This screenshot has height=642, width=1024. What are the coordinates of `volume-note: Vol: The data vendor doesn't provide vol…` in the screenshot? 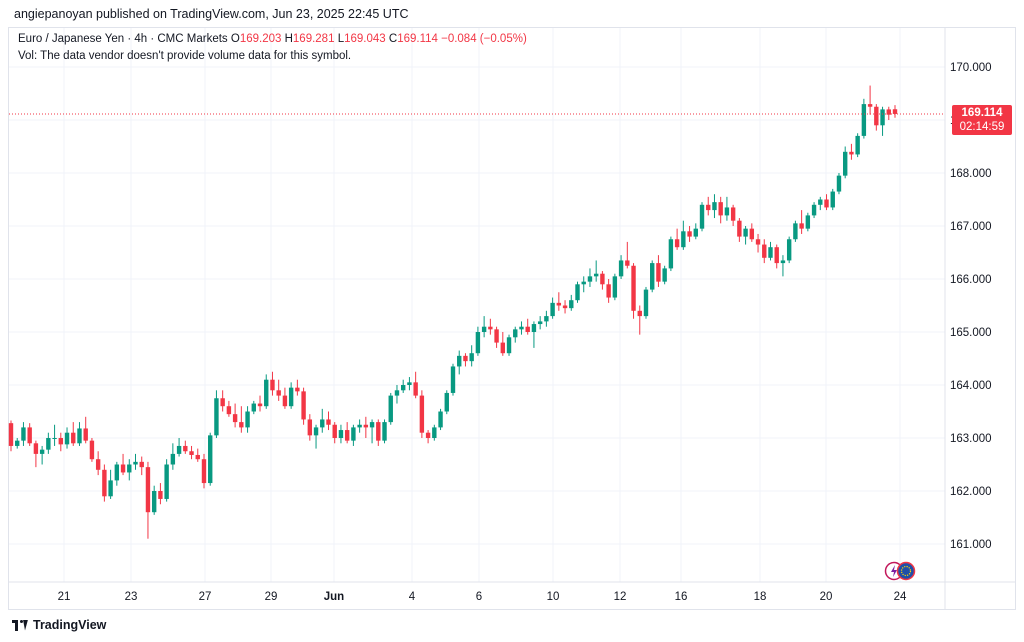 It's located at (185, 56).